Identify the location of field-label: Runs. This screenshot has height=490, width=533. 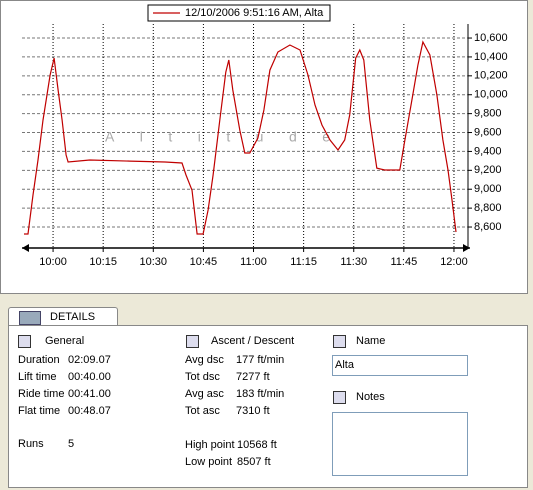
(31, 444).